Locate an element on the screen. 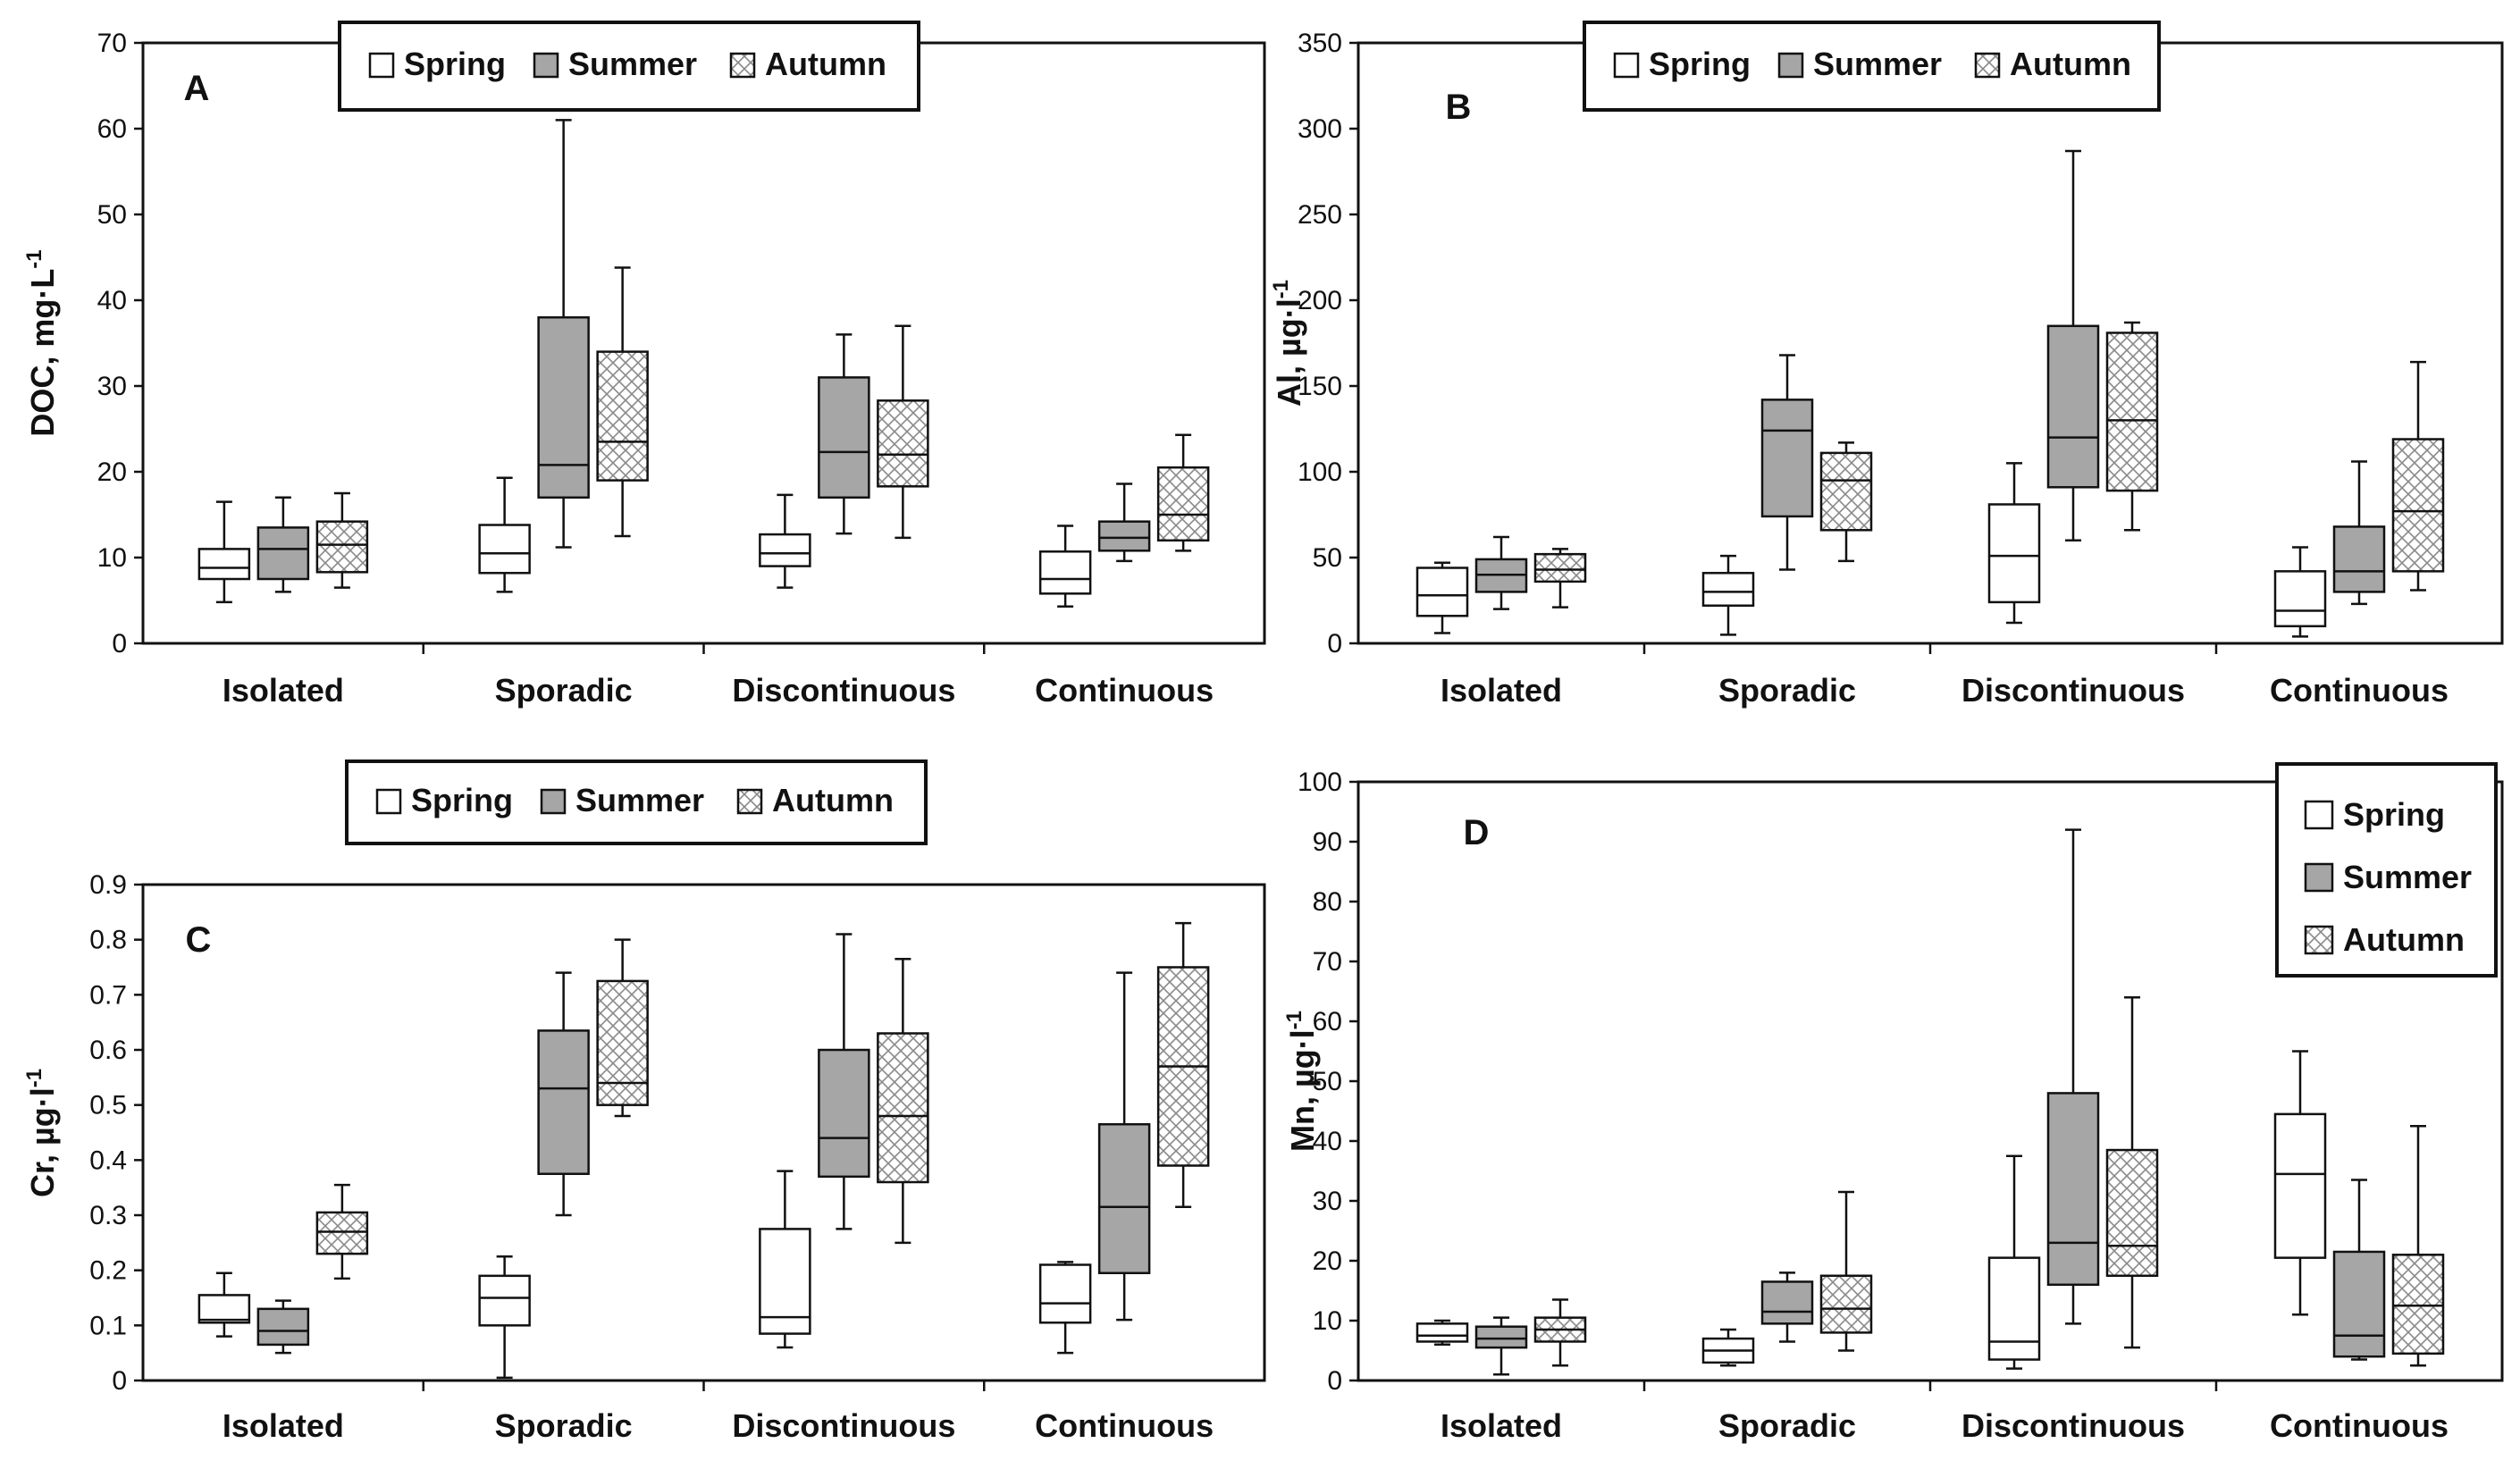 The image size is (2520, 1477). y-tick-label: 0.9 is located at coordinates (108, 885).